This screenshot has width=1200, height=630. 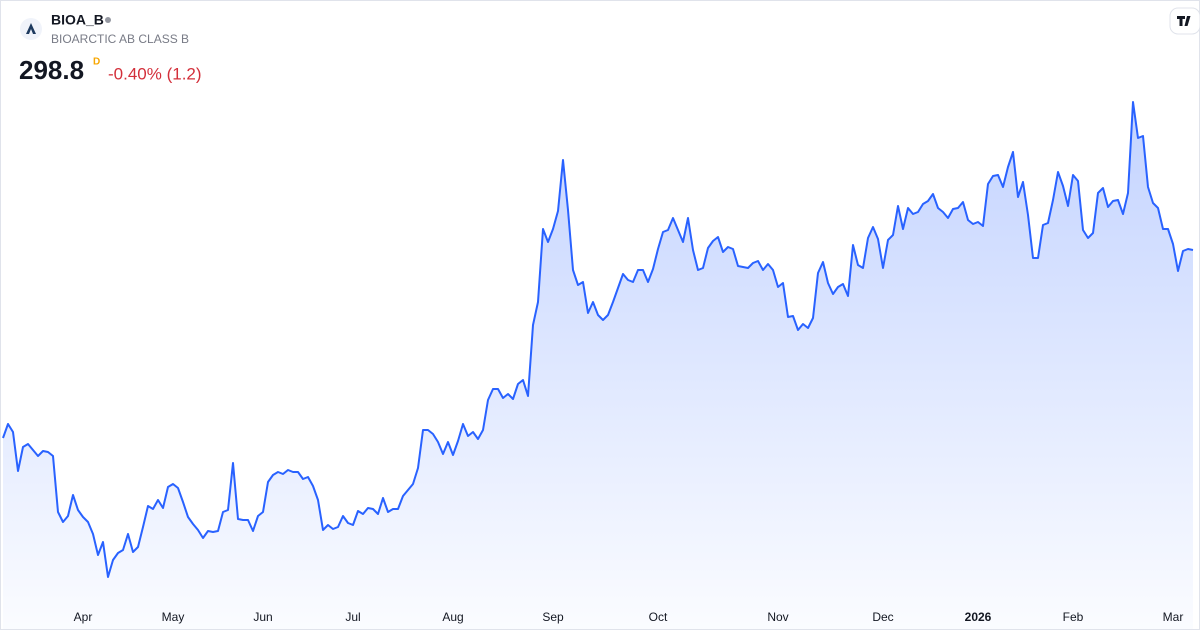 I want to click on x-tick-label: Oct, so click(x=658, y=617).